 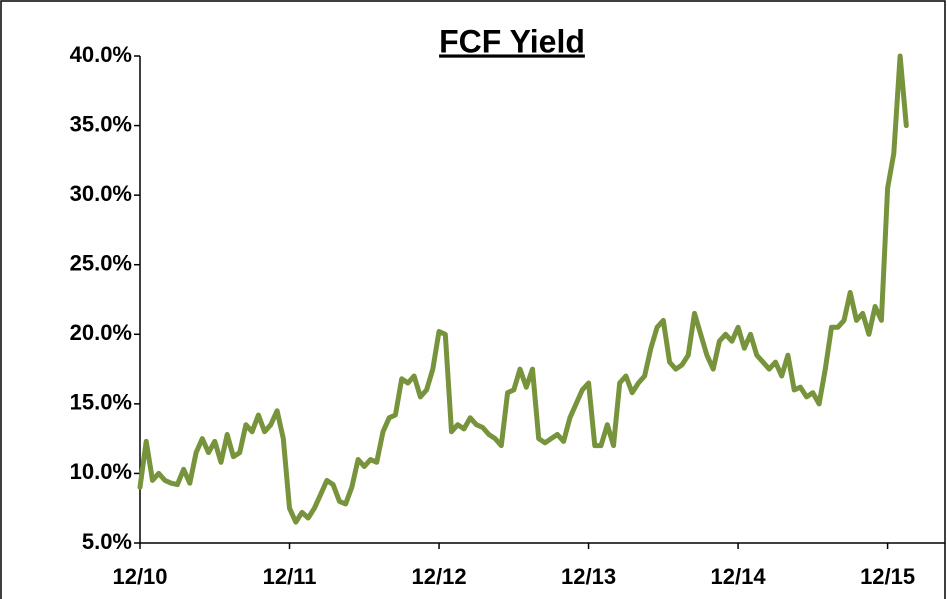 What do you see at coordinates (588, 576) in the screenshot?
I see `x-tick-label: 12/13` at bounding box center [588, 576].